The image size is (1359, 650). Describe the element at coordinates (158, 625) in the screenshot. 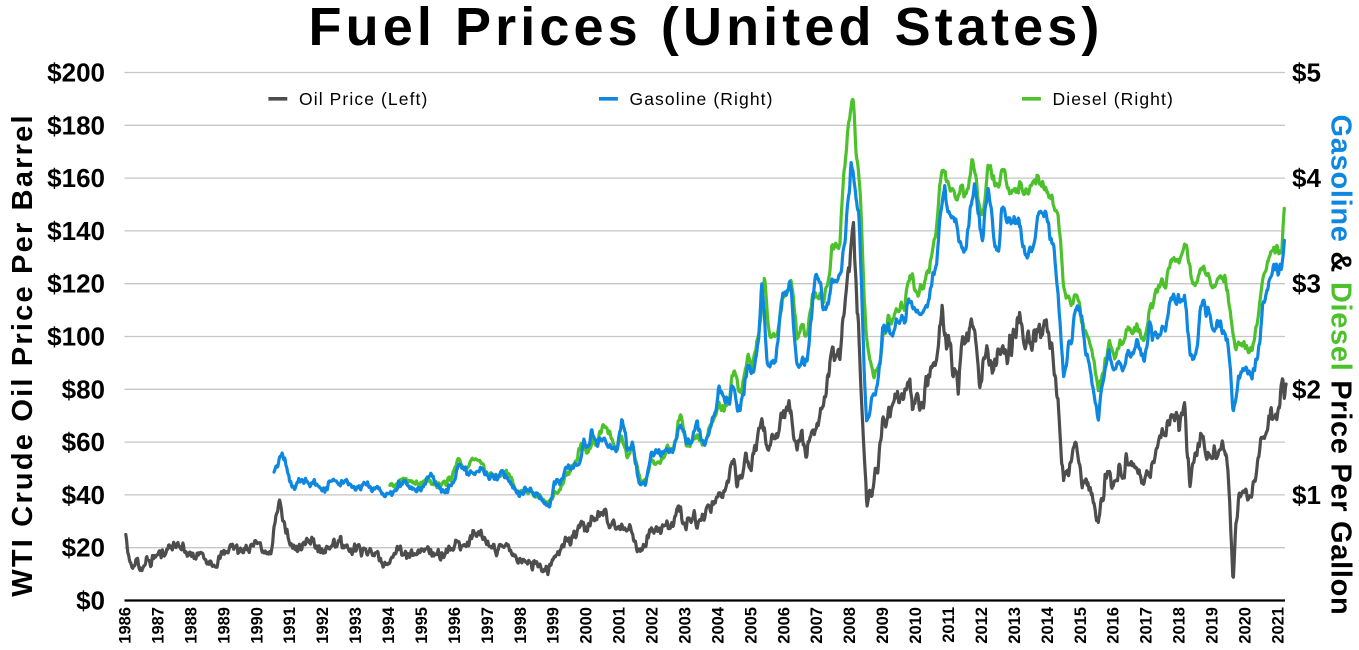

I see `svg-text: 1987` at that location.